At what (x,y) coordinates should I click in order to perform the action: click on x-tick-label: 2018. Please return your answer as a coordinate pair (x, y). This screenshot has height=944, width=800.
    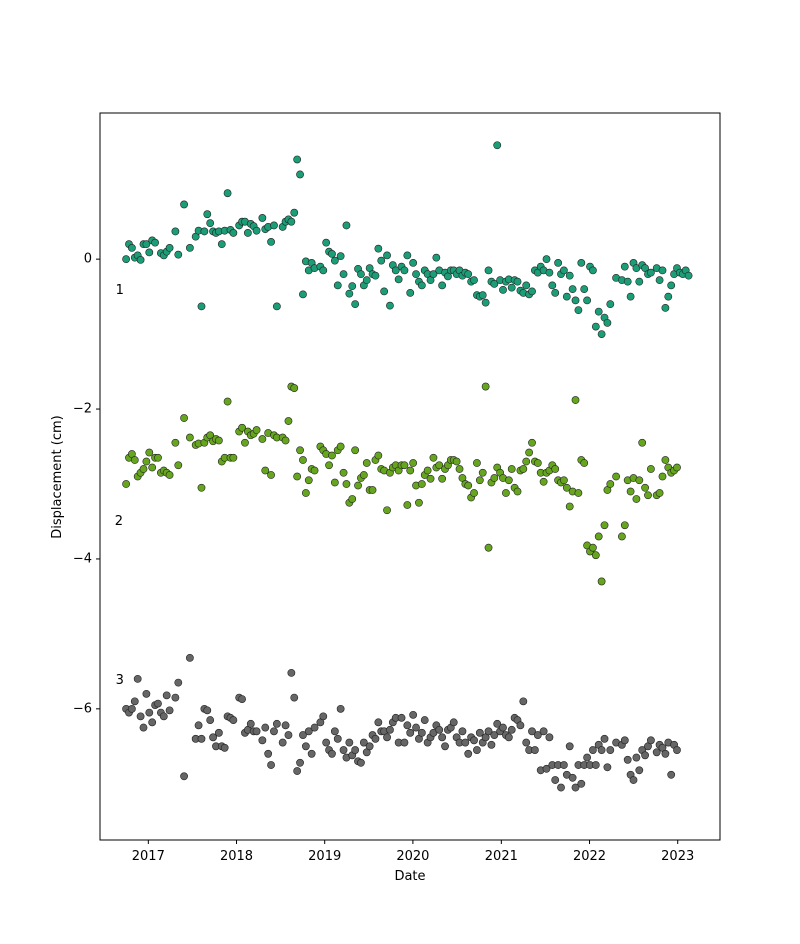
    Looking at the image, I should click on (236, 856).